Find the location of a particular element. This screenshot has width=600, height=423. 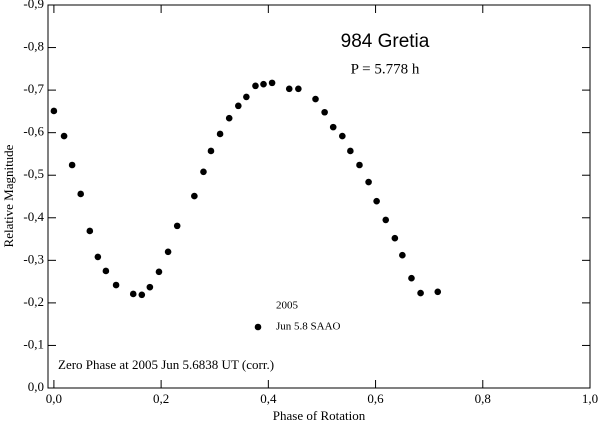

y-tick-label: -0,1 is located at coordinates (33, 343).